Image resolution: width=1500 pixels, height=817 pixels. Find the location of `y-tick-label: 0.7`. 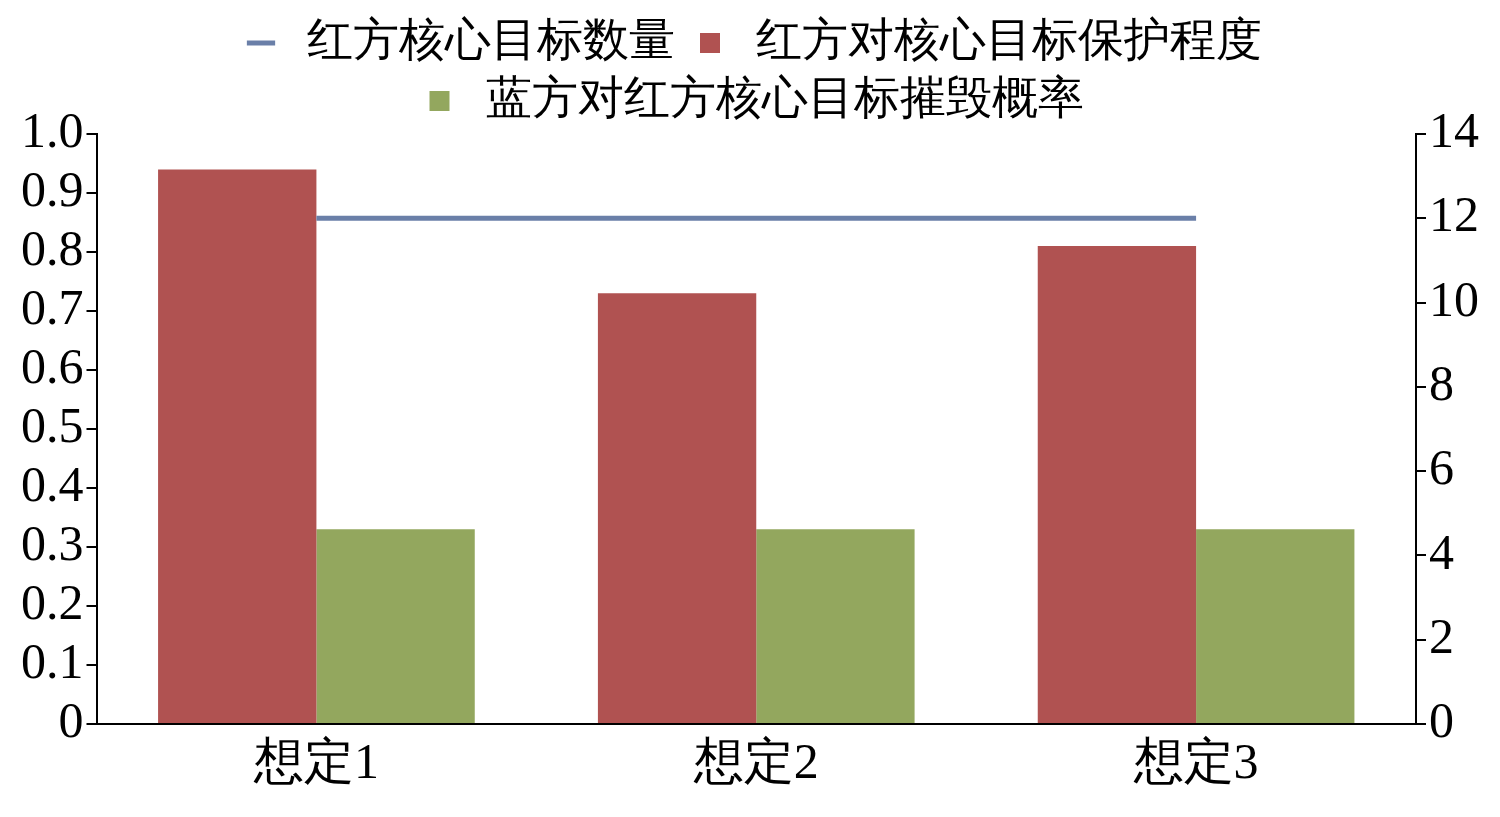

y-tick-label: 0.7 is located at coordinates (52, 307).